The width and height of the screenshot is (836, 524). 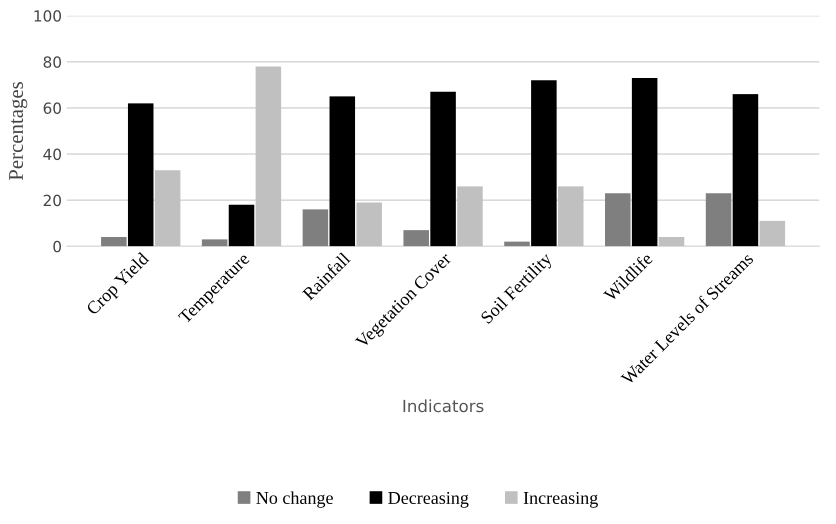 I want to click on legend-label: Decreasing, so click(x=428, y=500).